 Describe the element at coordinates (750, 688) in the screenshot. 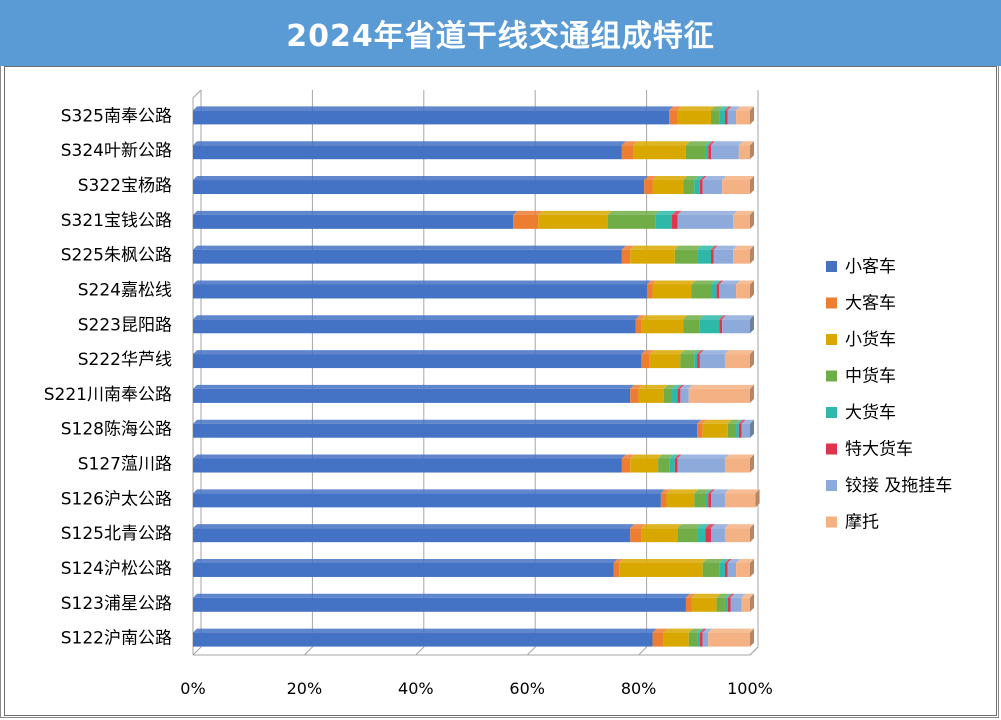

I see `x-tick-label: 100%` at that location.